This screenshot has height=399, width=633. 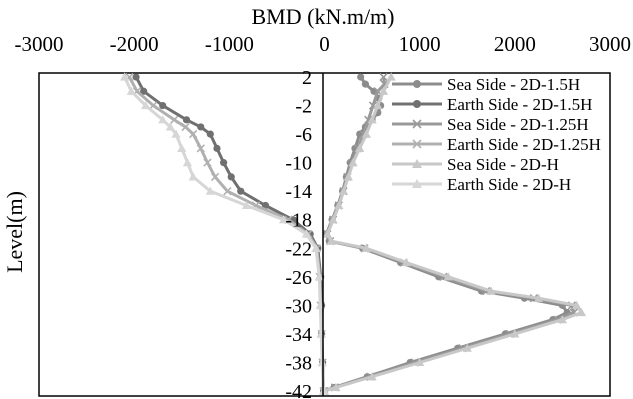 What do you see at coordinates (298, 335) in the screenshot?
I see `y-tick-label: -34` at bounding box center [298, 335].